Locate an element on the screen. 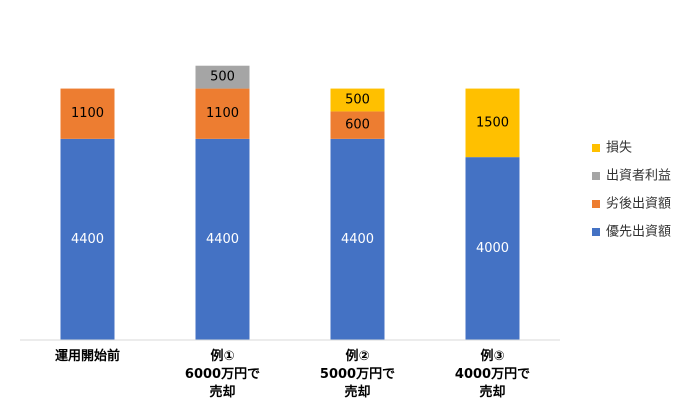  data-label: 4000 is located at coordinates (492, 248).